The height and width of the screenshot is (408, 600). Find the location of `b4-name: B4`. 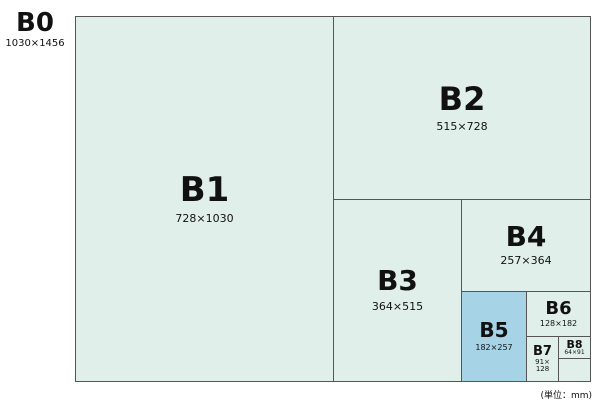

b4-name: B4 is located at coordinates (526, 237).